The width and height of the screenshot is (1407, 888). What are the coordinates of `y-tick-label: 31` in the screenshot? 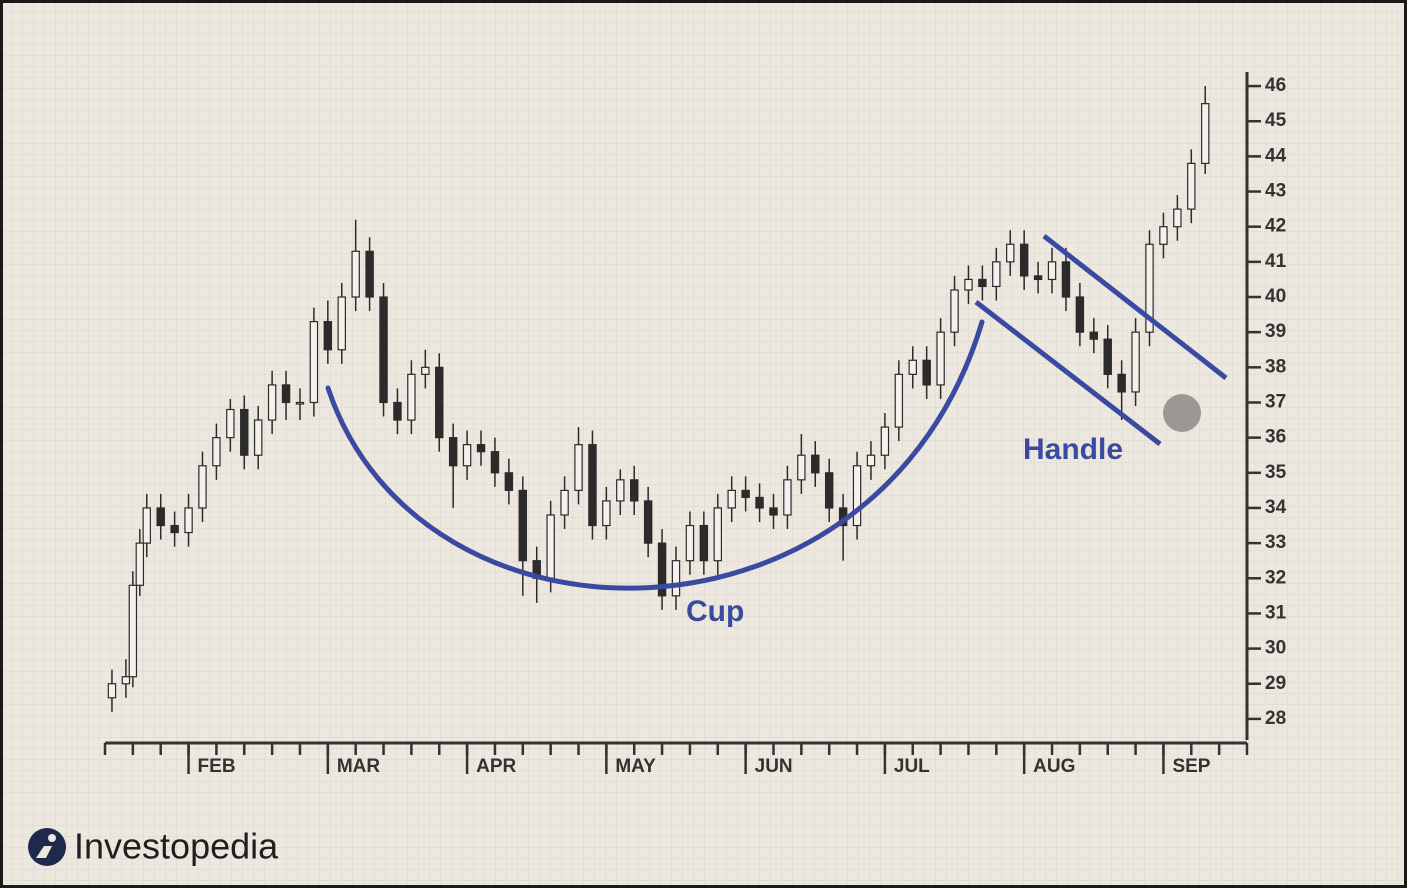 It's located at (1276, 612).